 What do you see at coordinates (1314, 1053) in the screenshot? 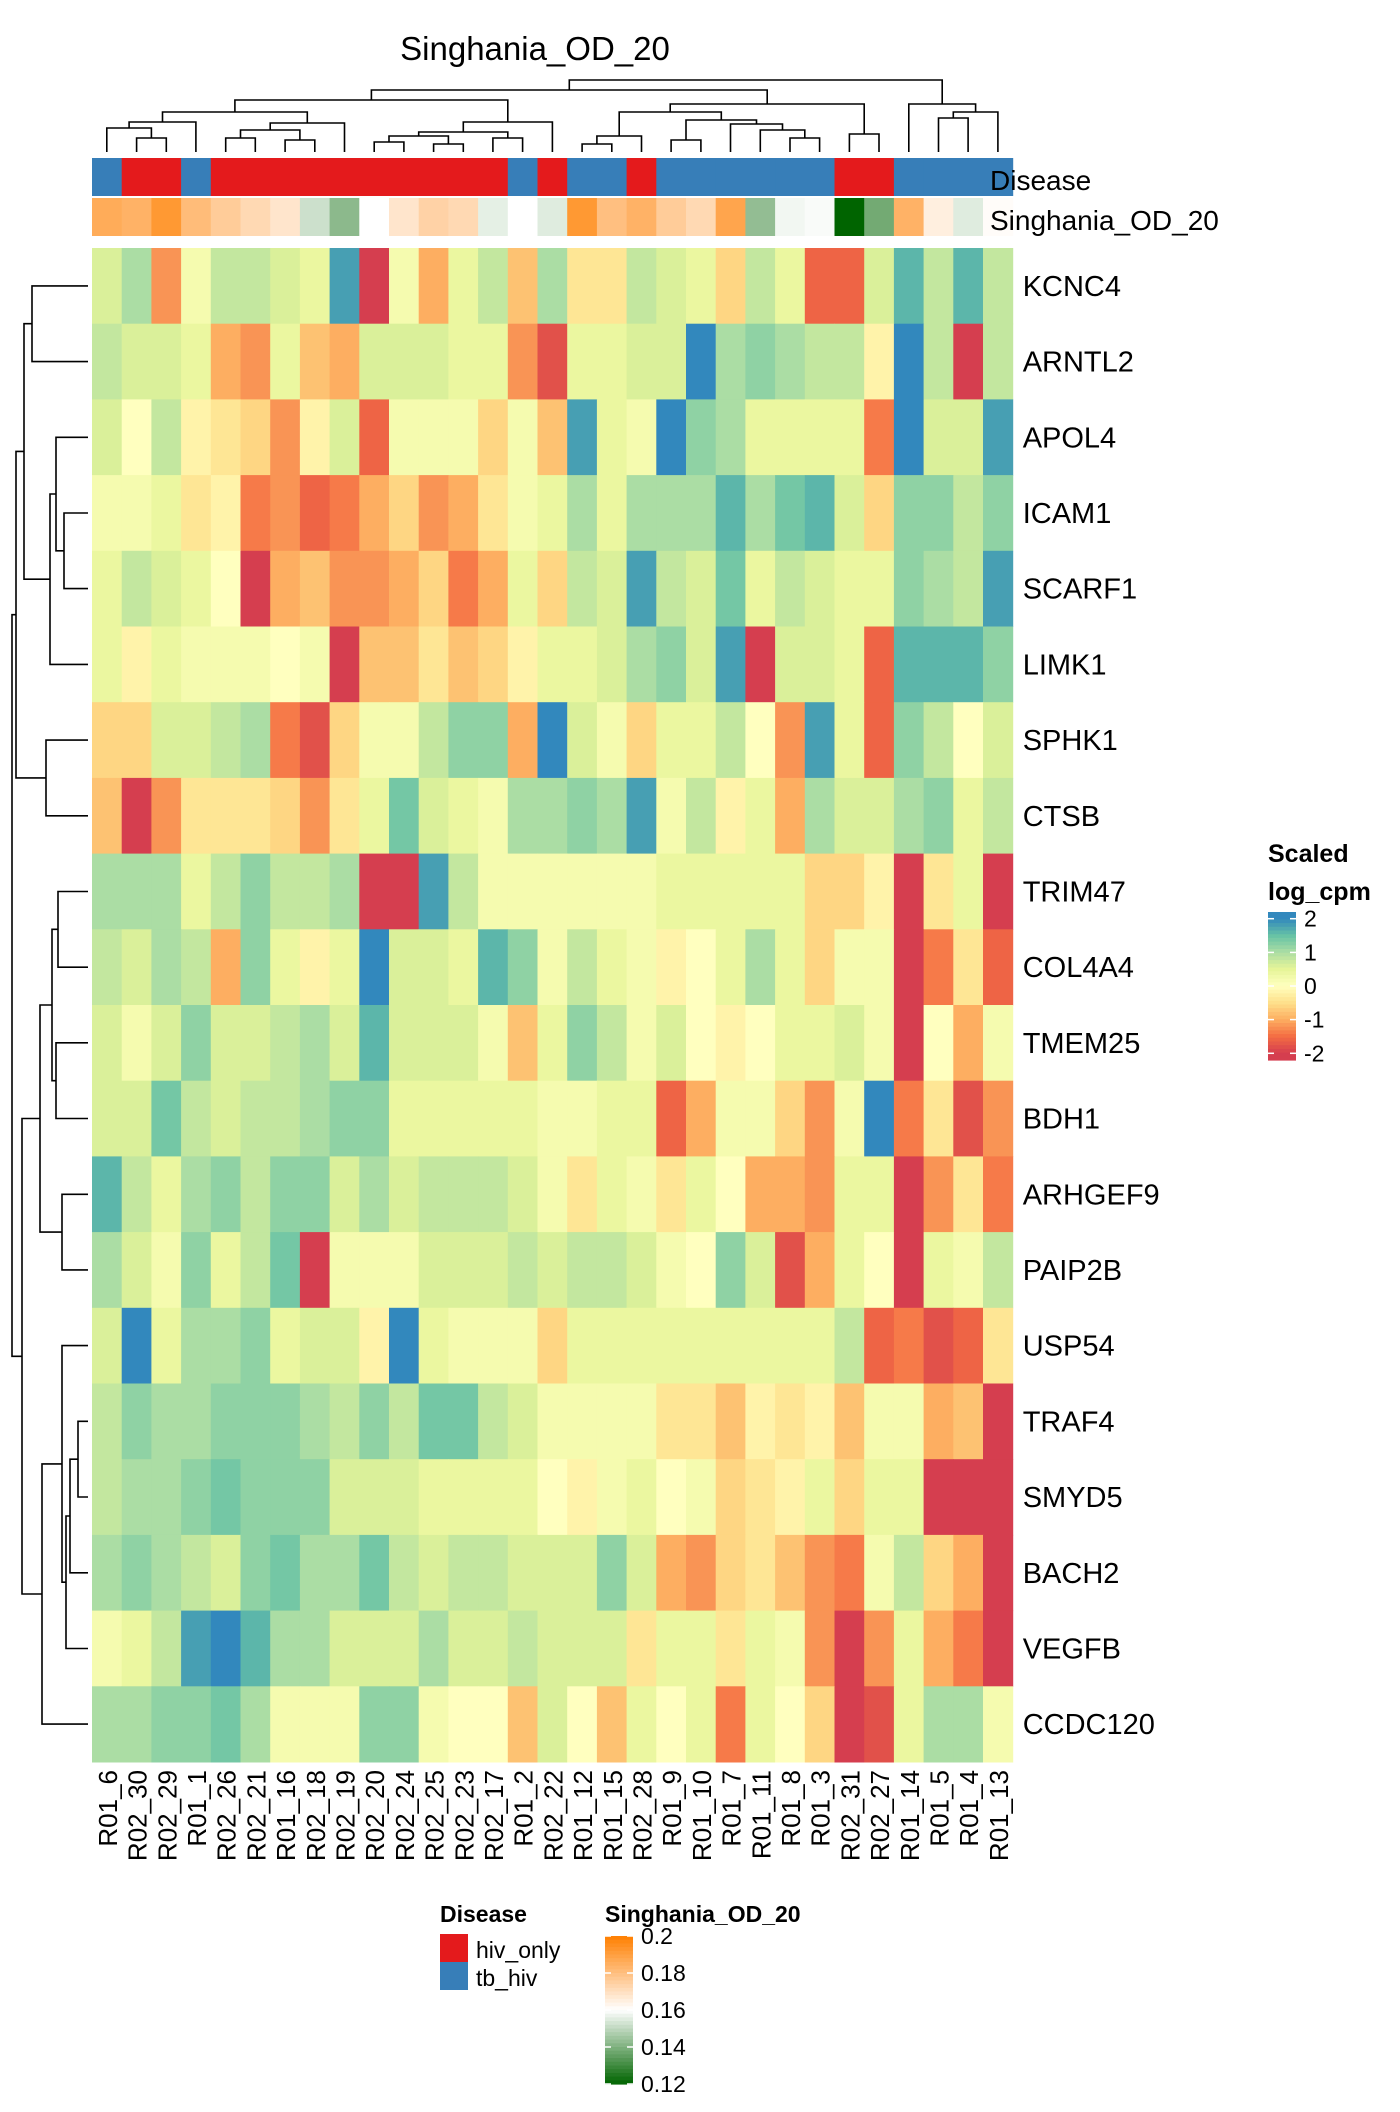
I see `heat-legend-tick-label: -2` at bounding box center [1314, 1053].